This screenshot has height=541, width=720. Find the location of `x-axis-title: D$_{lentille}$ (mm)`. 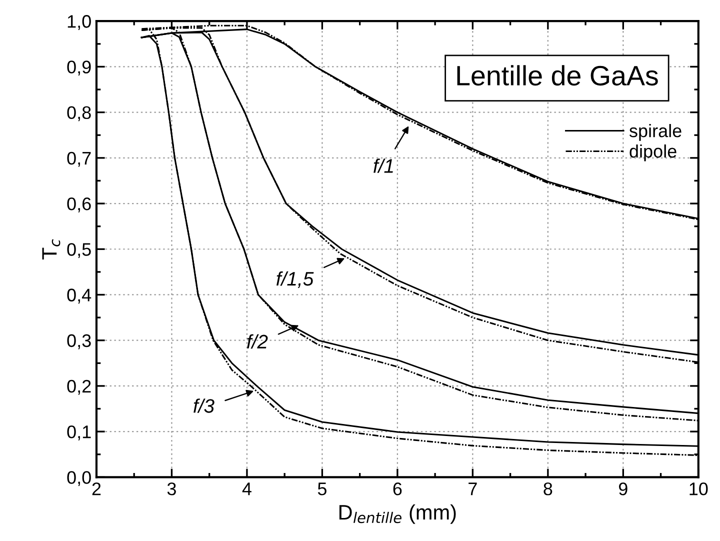

x-axis-title: D$_{lentille}$ (mm) is located at coordinates (397, 514).